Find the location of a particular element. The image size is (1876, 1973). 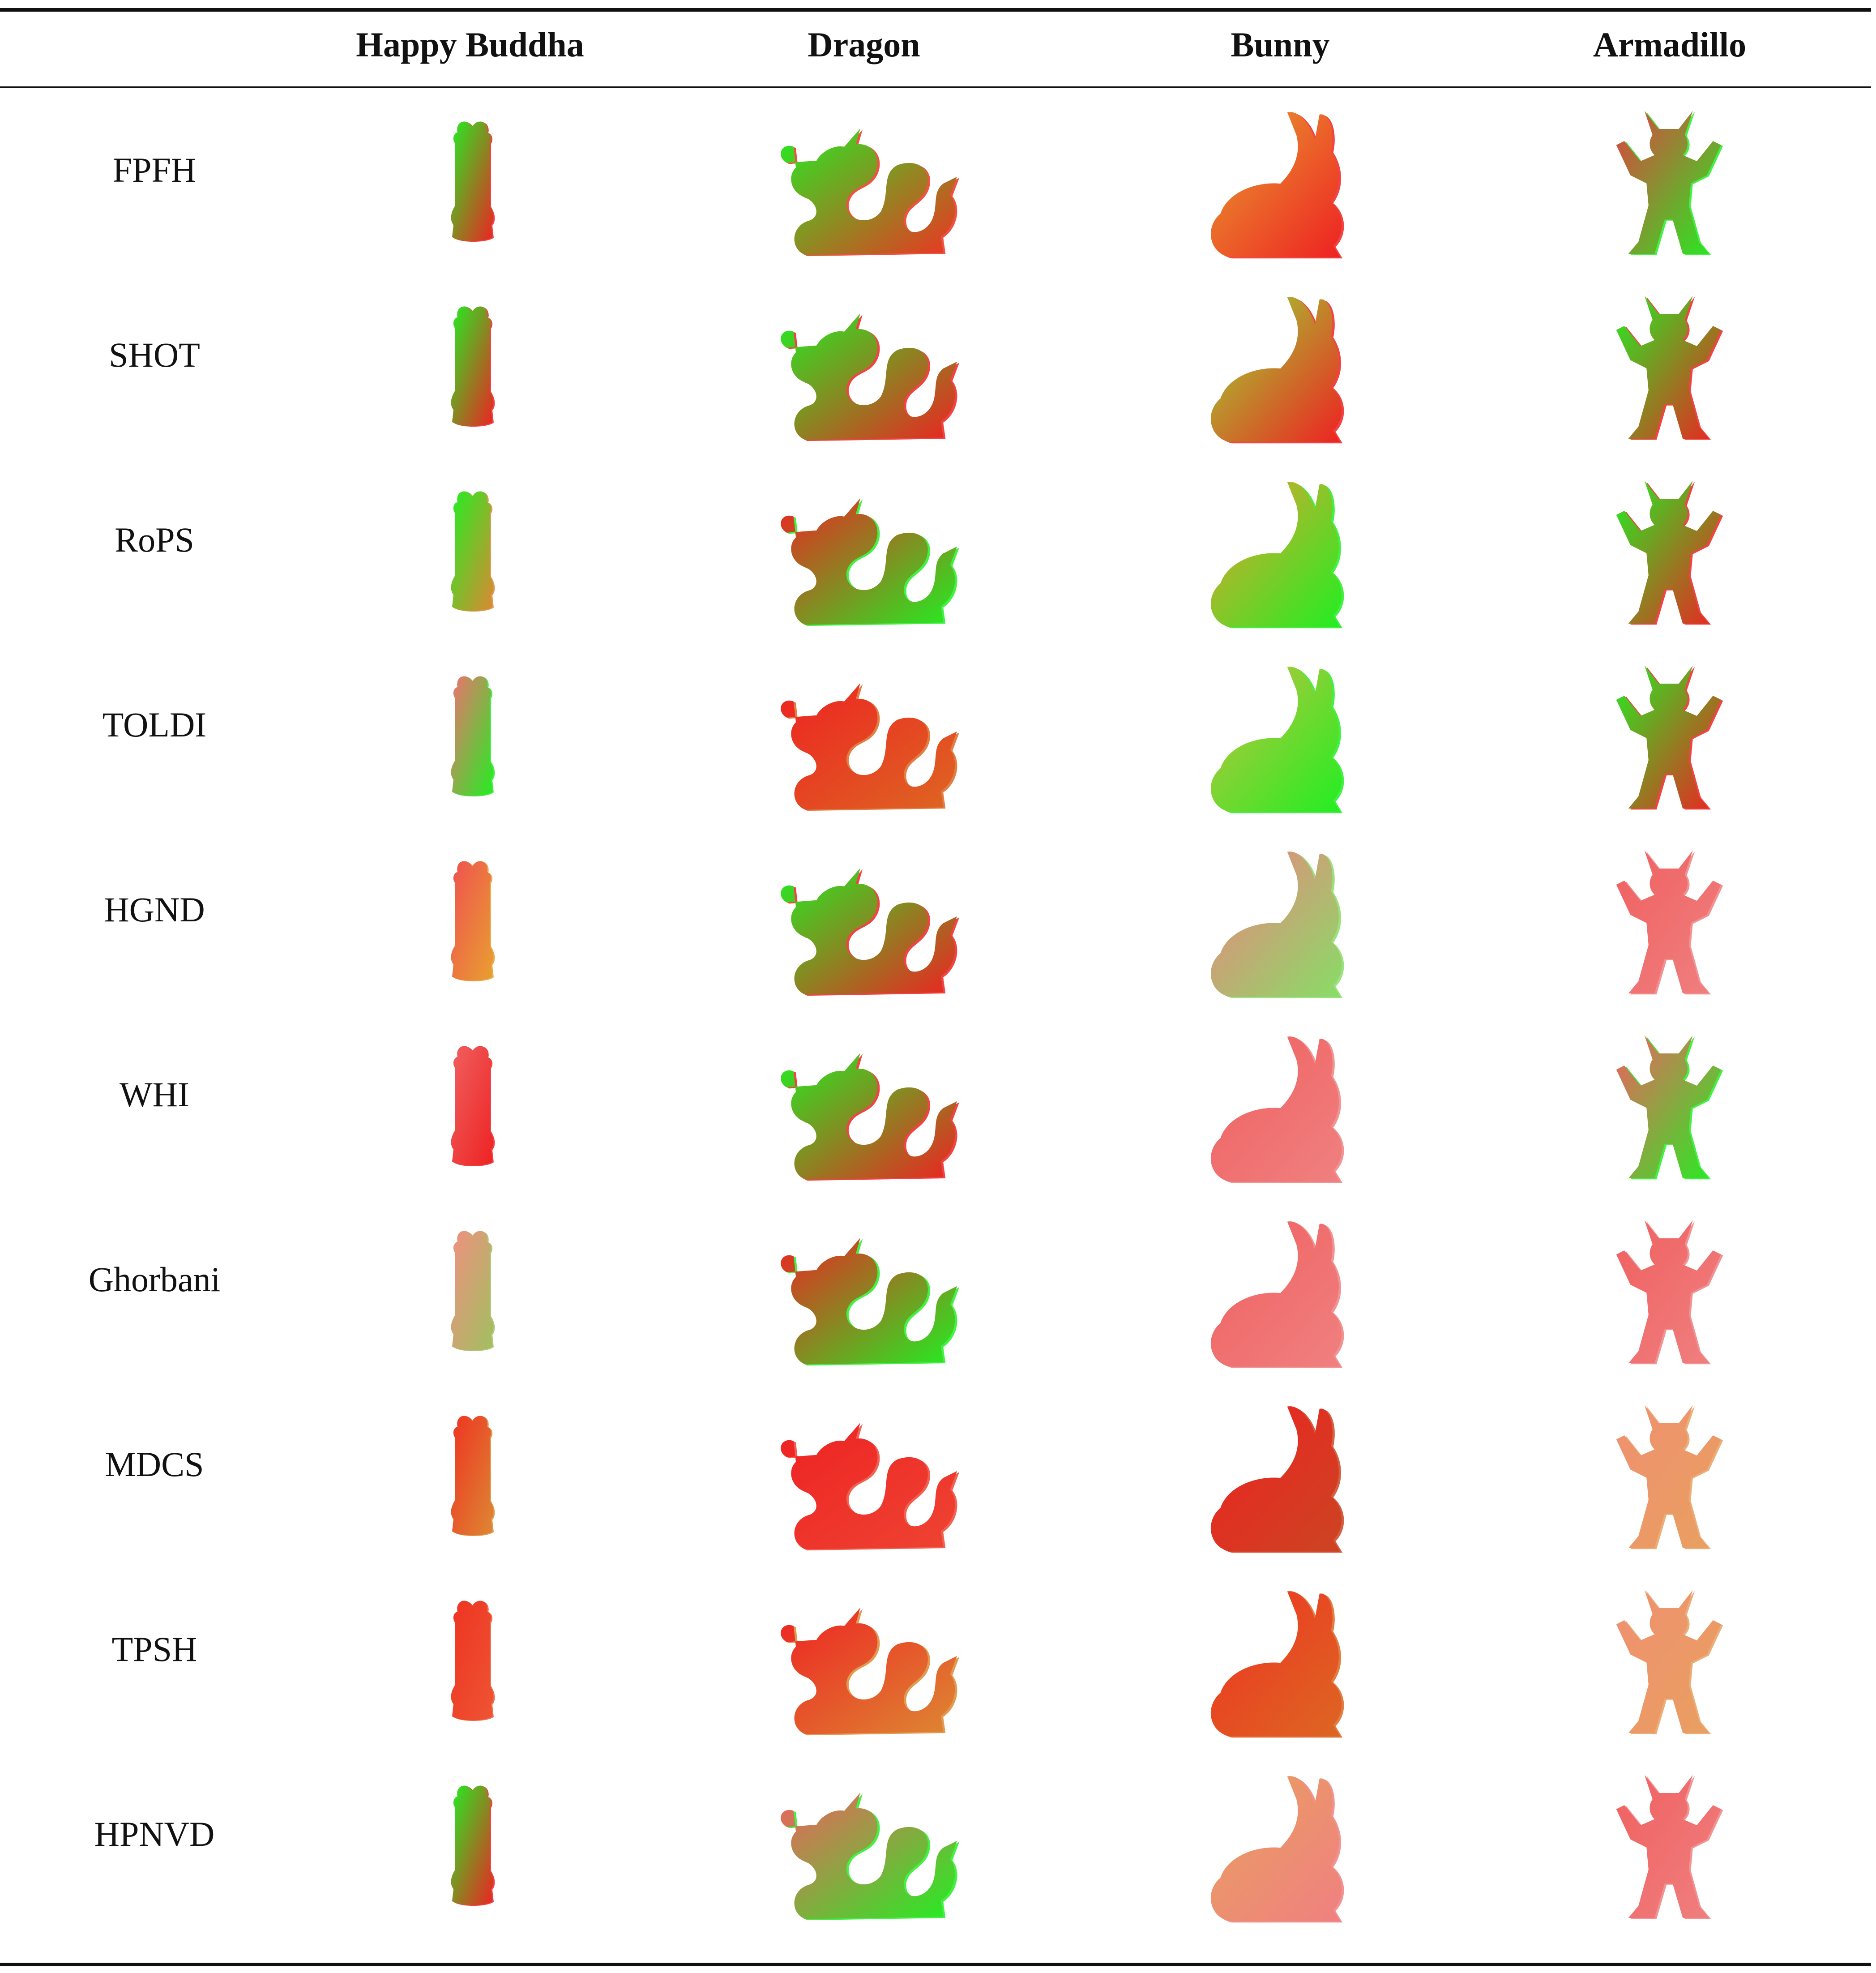

registration-result-ghorbani-happy-buddha is located at coordinates (473, 1290).